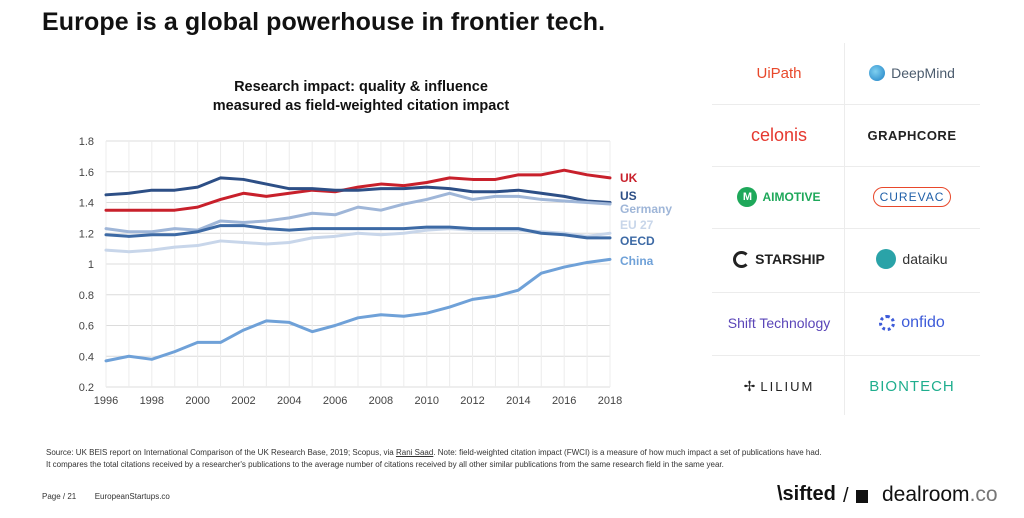  I want to click on series-label-us: US, so click(628, 196).